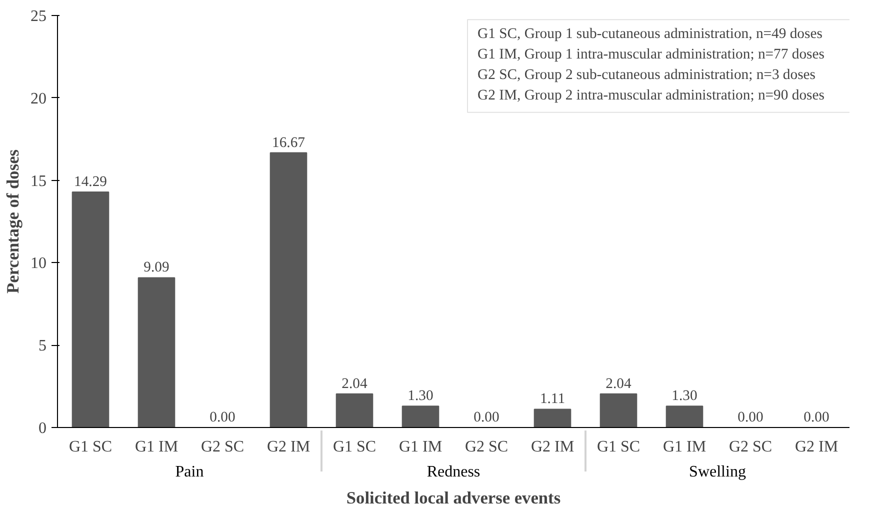  What do you see at coordinates (38, 181) in the screenshot?
I see `y-tick-label: 15` at bounding box center [38, 181].